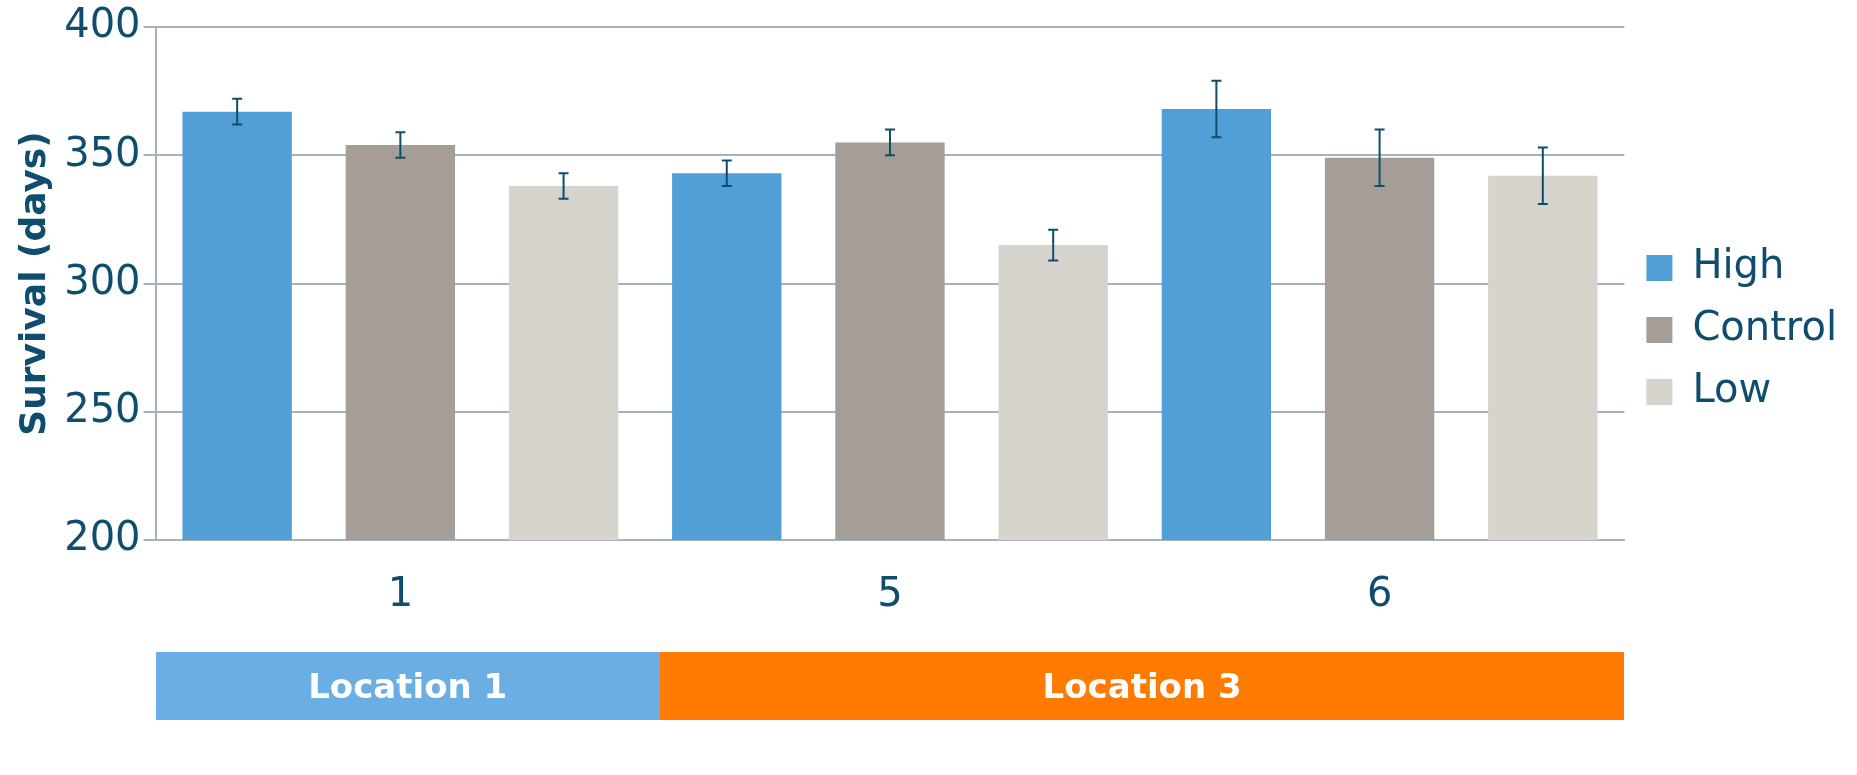 The width and height of the screenshot is (1857, 775). Describe the element at coordinates (1738, 264) in the screenshot. I see `legend-label: High` at that location.